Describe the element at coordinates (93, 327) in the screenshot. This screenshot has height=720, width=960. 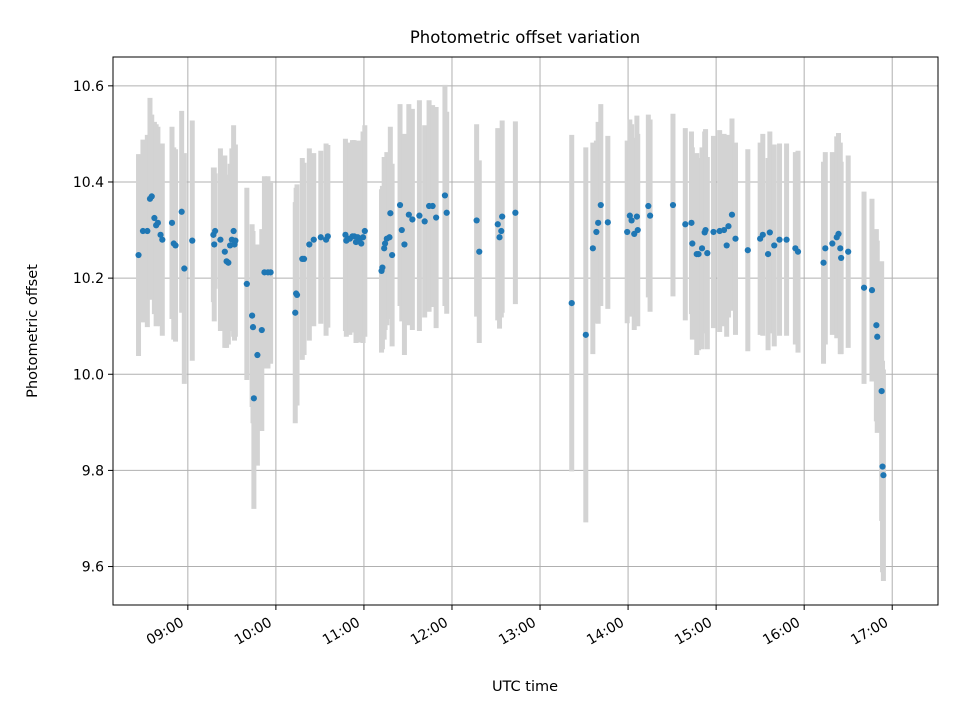
I see `y-axis-ticks: 9.6 9.8 10.0 10.2 10.4 10.6` at that location.